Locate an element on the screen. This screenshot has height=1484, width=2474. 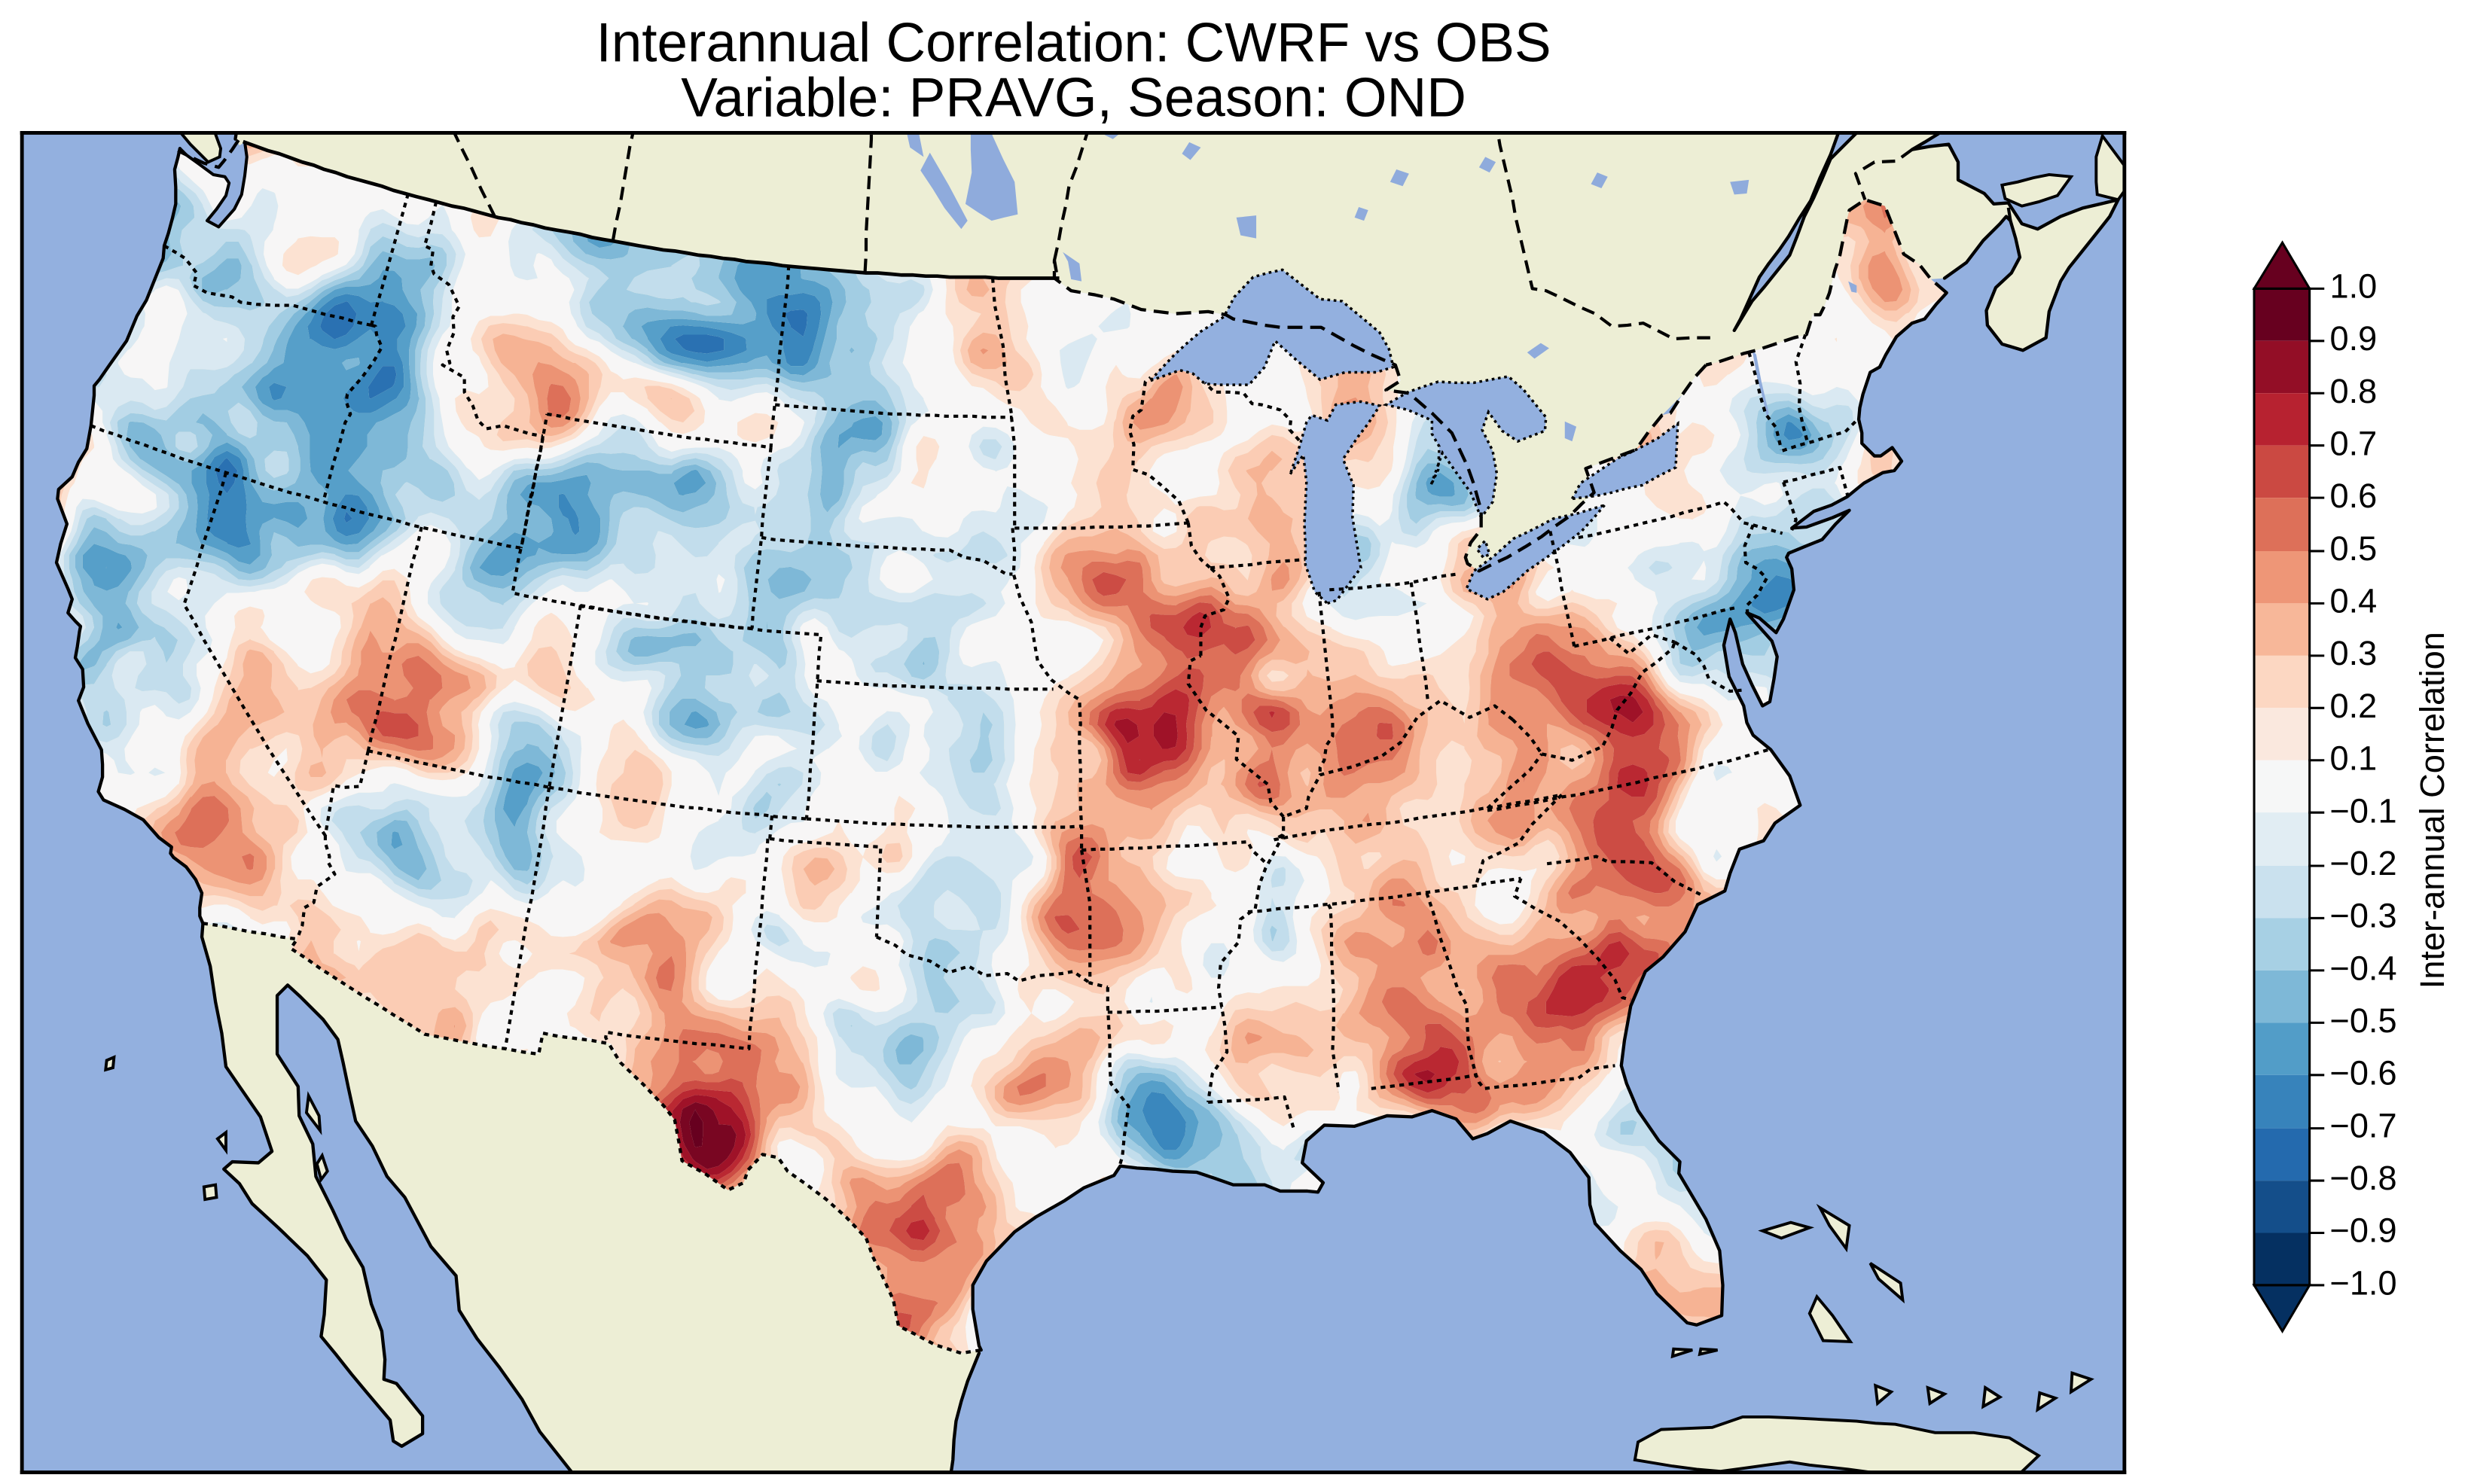
svg-text:Interannual Correlation: CWRF: Interannual Correlation: CWRF vs OBS is located at coordinates (1073, 42).